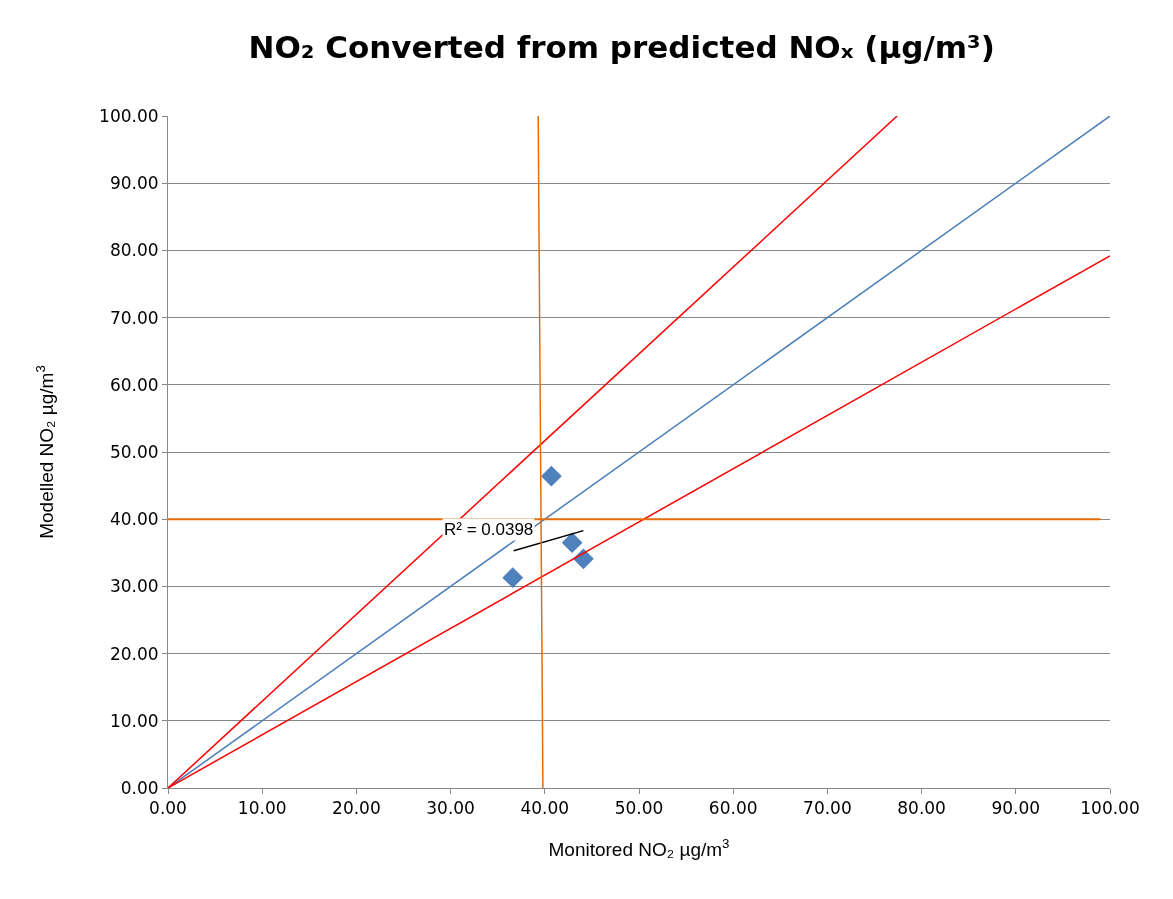  What do you see at coordinates (168, 808) in the screenshot?
I see `x-tick-label: 0.00` at bounding box center [168, 808].